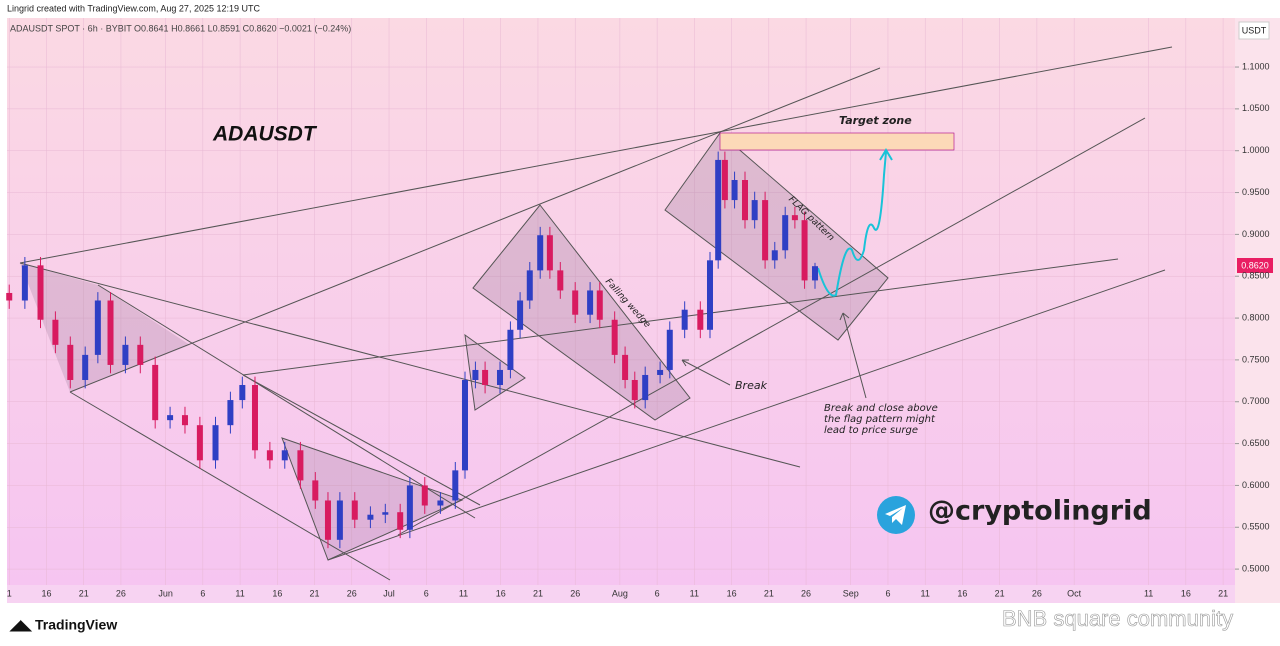 Image resolution: width=1280 pixels, height=646 pixels. I want to click on x-tick-label: Oct, so click(1074, 593).